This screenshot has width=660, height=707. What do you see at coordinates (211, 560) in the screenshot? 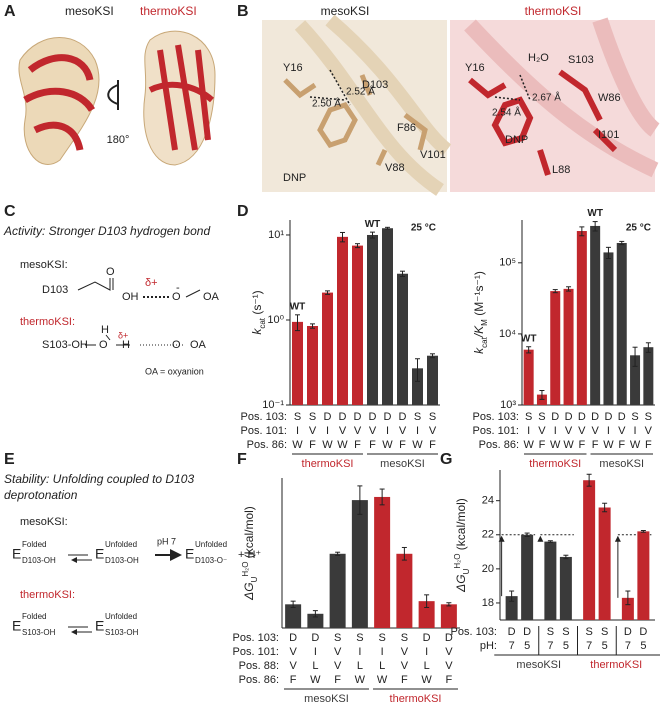
I see `state-subscript: D103-O⁻` at bounding box center [211, 560].